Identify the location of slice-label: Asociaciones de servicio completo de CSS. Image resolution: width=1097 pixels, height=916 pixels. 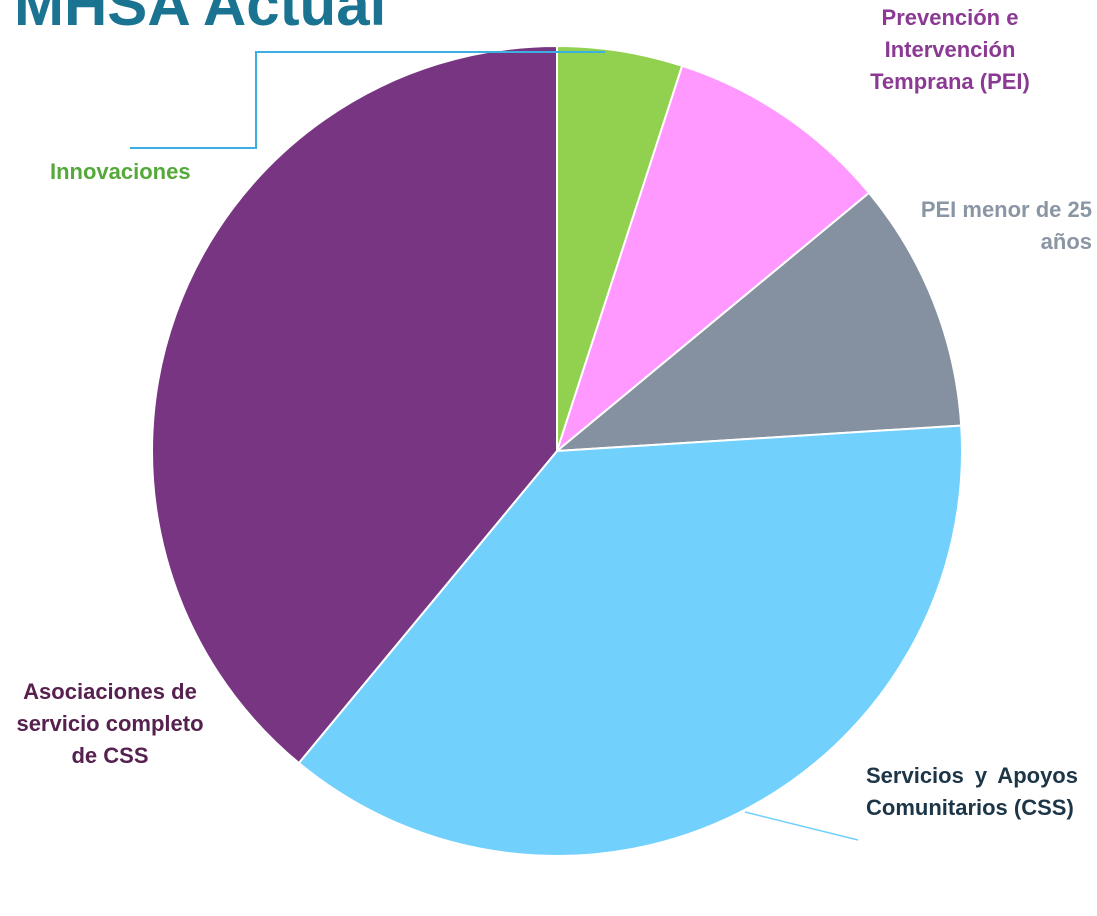
(110, 723).